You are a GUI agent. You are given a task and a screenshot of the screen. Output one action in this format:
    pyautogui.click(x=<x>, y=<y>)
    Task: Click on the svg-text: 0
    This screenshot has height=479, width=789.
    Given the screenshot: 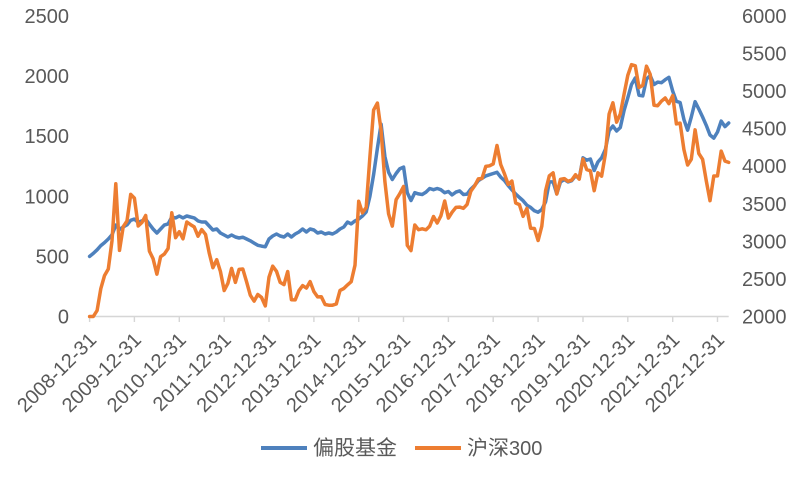 What is the action you would take?
    pyautogui.click(x=63, y=318)
    